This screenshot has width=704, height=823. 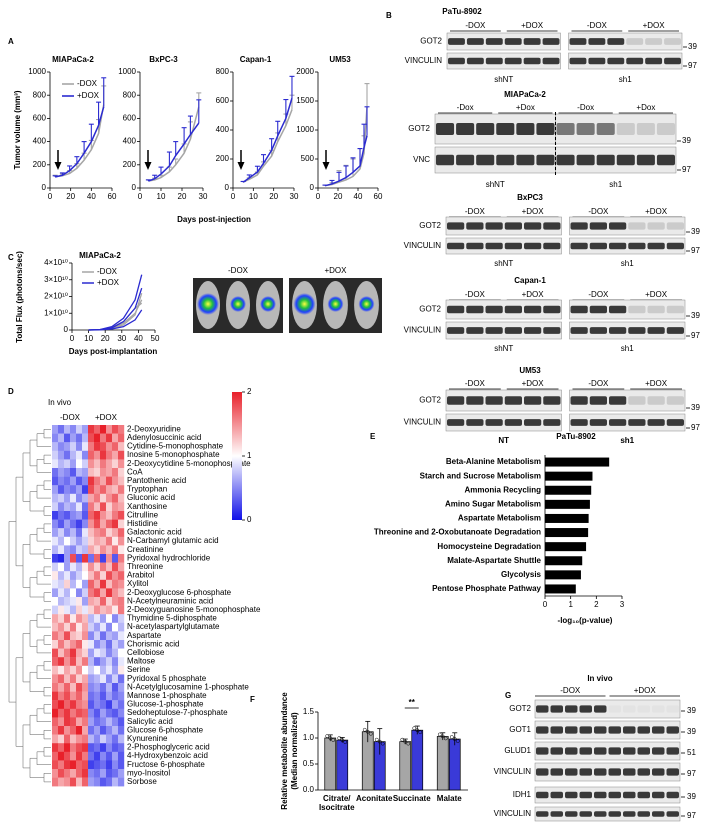 I want to click on row-label: GOT2, so click(x=430, y=400).